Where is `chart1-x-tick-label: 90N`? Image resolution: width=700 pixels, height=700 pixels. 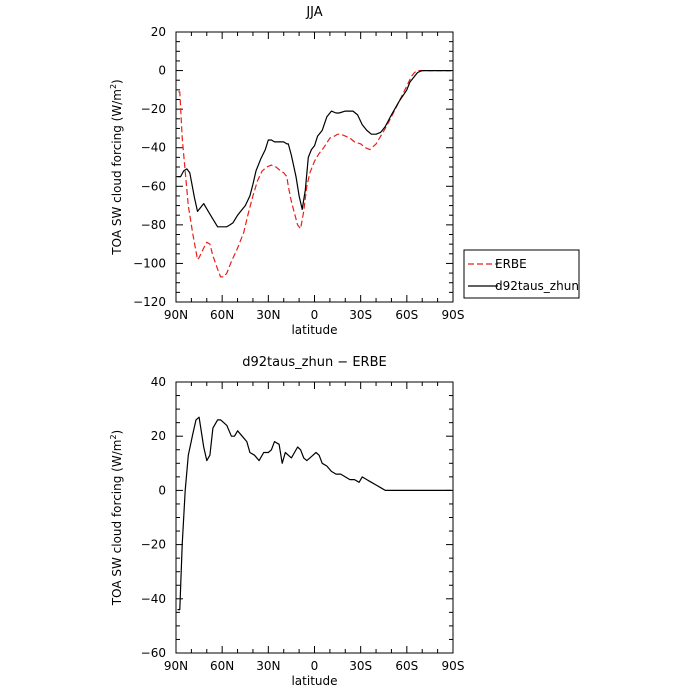
chart1-x-tick-label: 90N is located at coordinates (176, 666).